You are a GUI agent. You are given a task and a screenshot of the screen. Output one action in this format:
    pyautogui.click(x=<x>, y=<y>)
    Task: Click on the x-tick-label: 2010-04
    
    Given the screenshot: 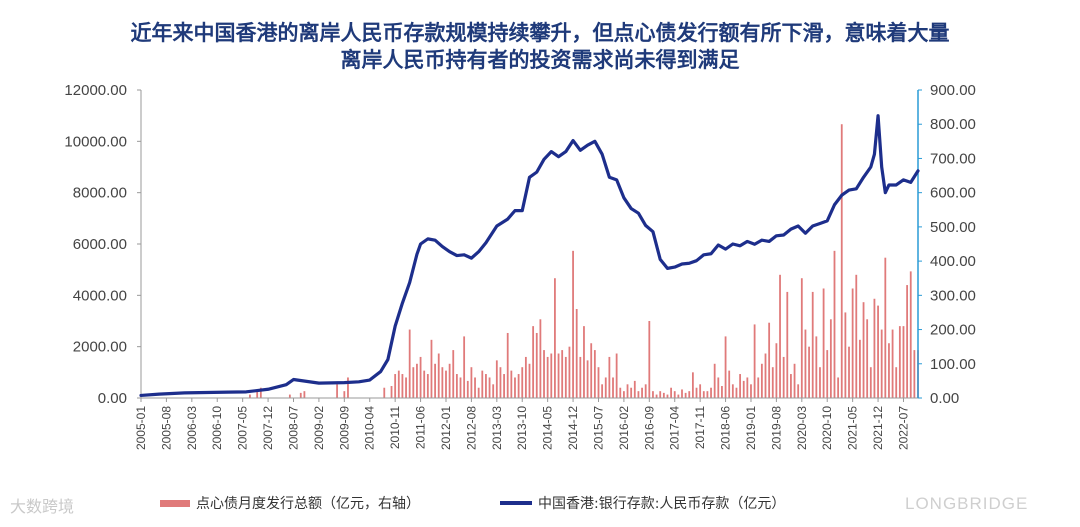 What is the action you would take?
    pyautogui.click(x=370, y=428)
    